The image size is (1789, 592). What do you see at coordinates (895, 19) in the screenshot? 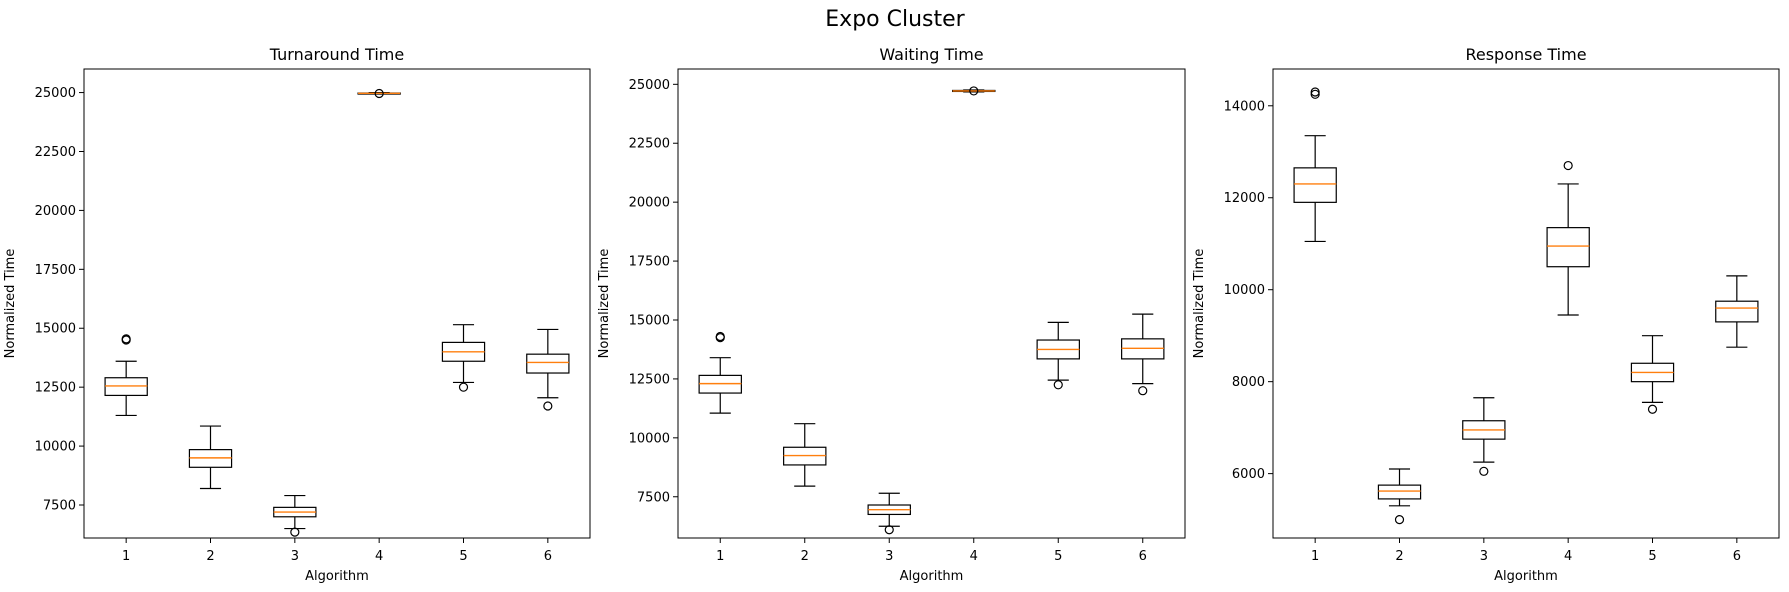
I see `figure-title: Expo Cluster` at bounding box center [895, 19].